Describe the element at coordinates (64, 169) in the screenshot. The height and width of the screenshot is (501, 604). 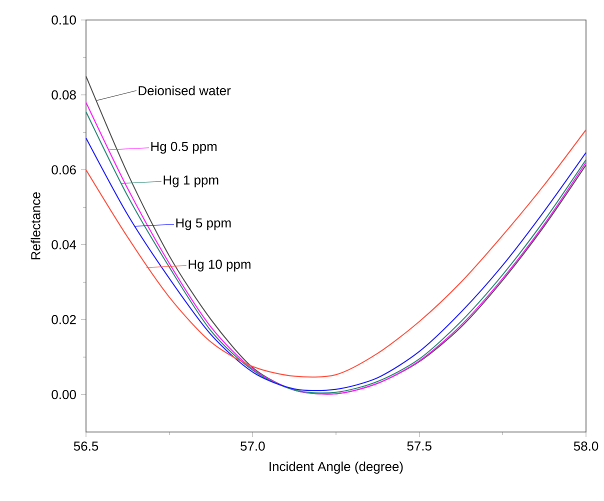
I see `y-tick-label: 0.06` at that location.